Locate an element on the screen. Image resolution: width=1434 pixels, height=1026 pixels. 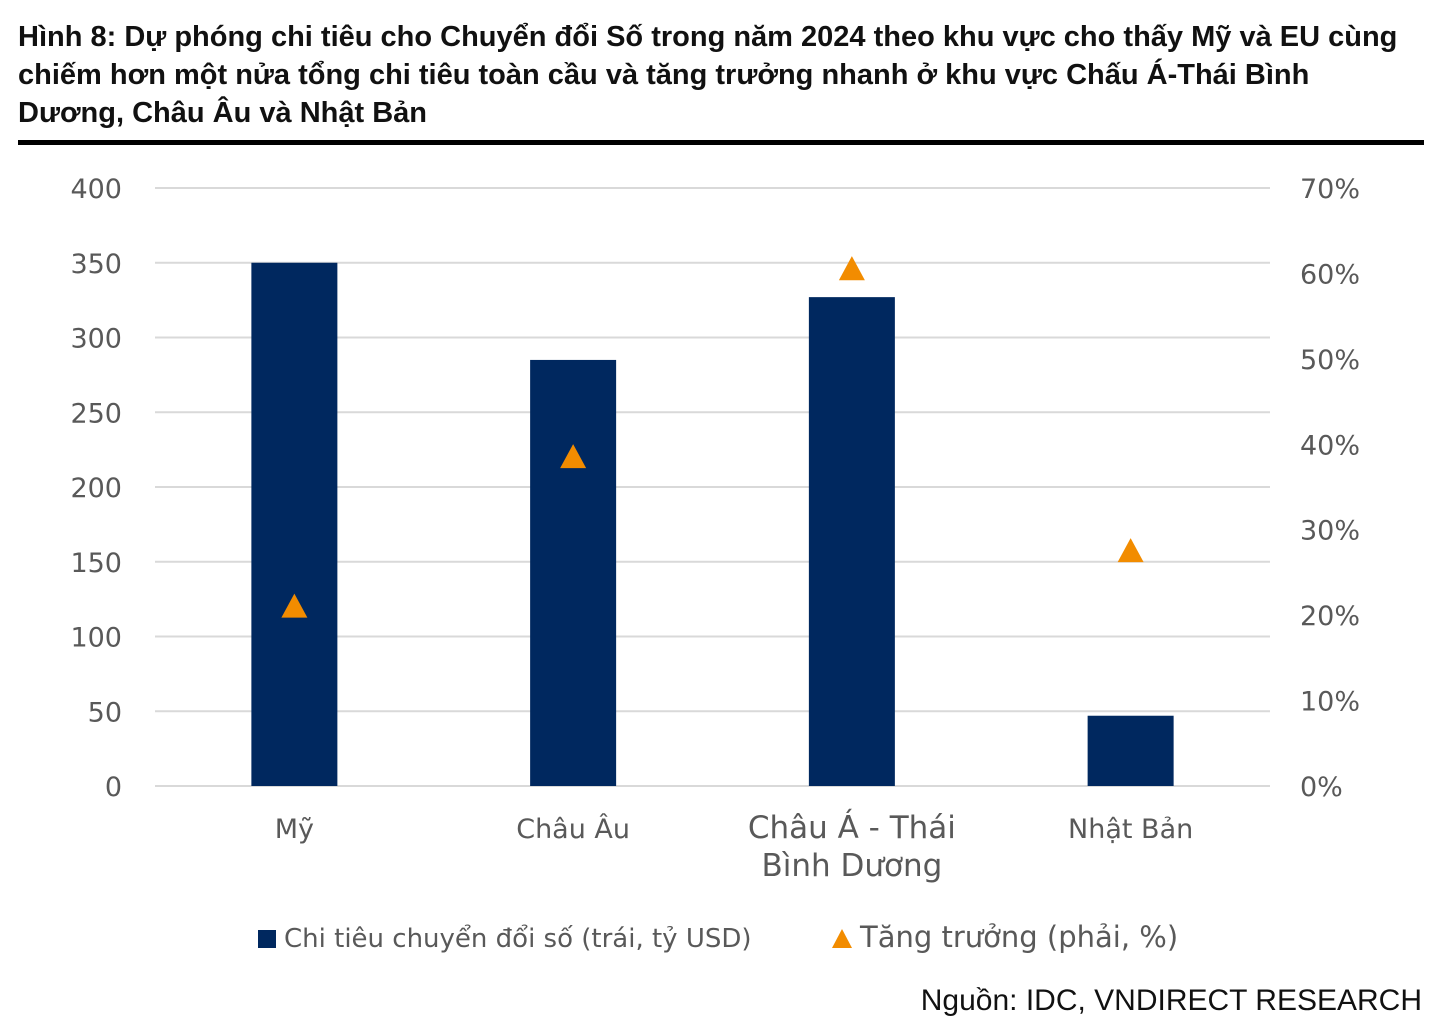
title-rule is located at coordinates (721, 142).